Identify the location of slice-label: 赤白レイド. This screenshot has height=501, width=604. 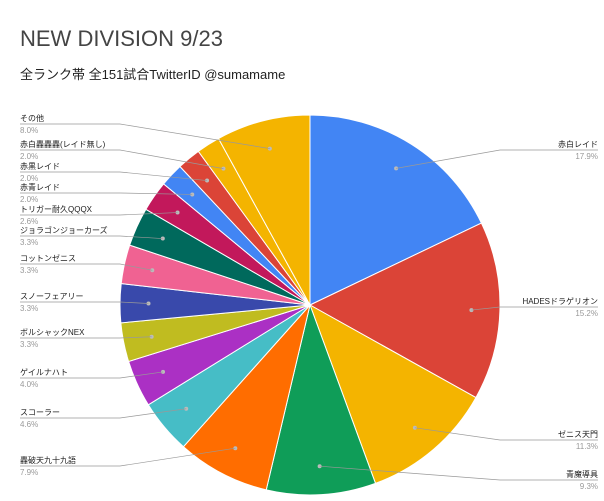
(578, 144).